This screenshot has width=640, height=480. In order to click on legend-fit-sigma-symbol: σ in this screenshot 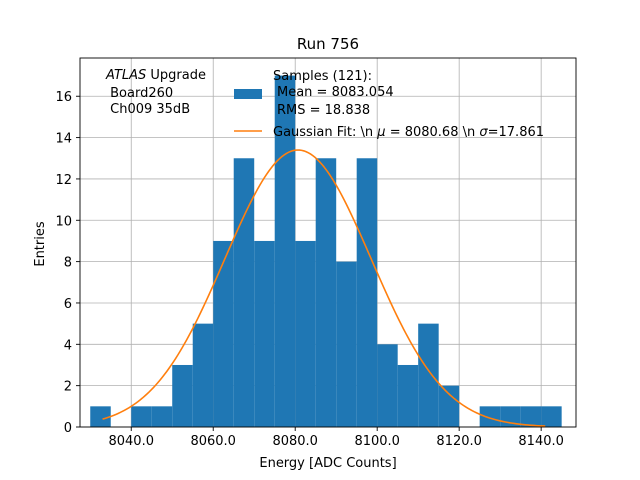, I will do `click(483, 132)`.